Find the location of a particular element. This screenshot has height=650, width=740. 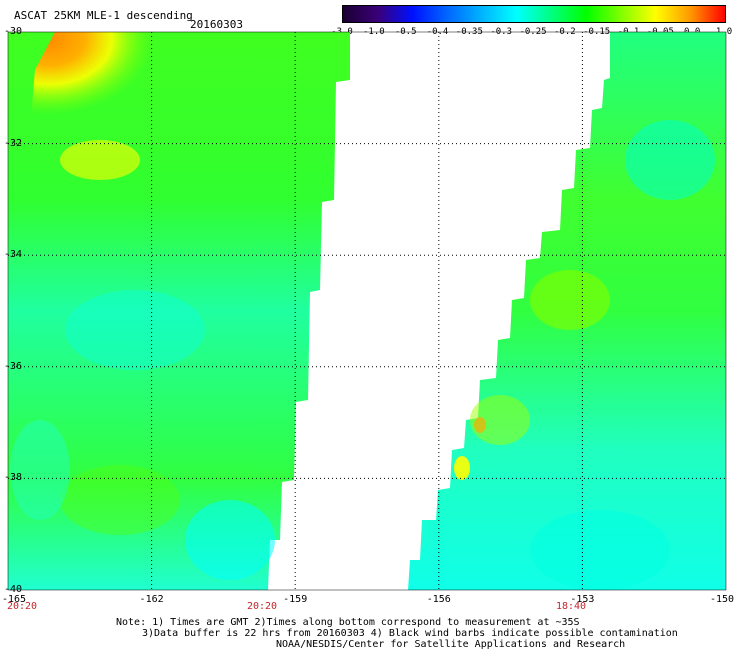

time-label-right: 18:40 is located at coordinates (571, 606).